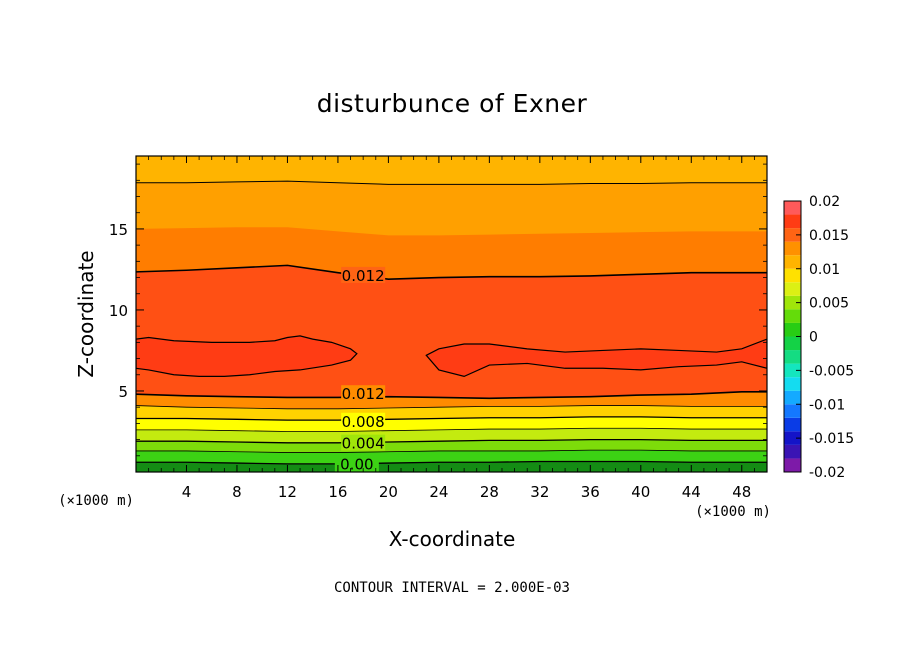 Image resolution: width=904 pixels, height=654 pixels. I want to click on x-unit-right: (×1000 m), so click(733, 512).